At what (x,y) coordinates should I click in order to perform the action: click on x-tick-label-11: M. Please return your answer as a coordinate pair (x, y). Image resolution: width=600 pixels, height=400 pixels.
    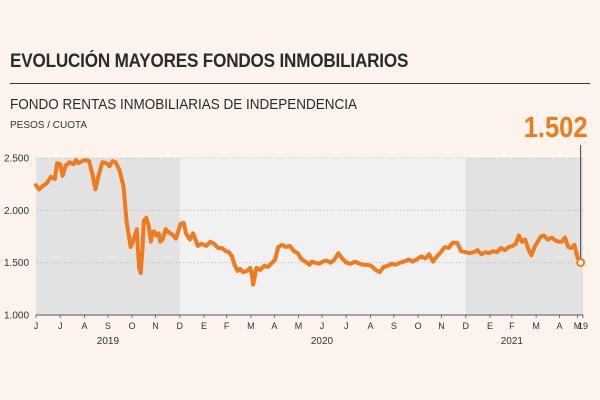
    Looking at the image, I should click on (299, 326).